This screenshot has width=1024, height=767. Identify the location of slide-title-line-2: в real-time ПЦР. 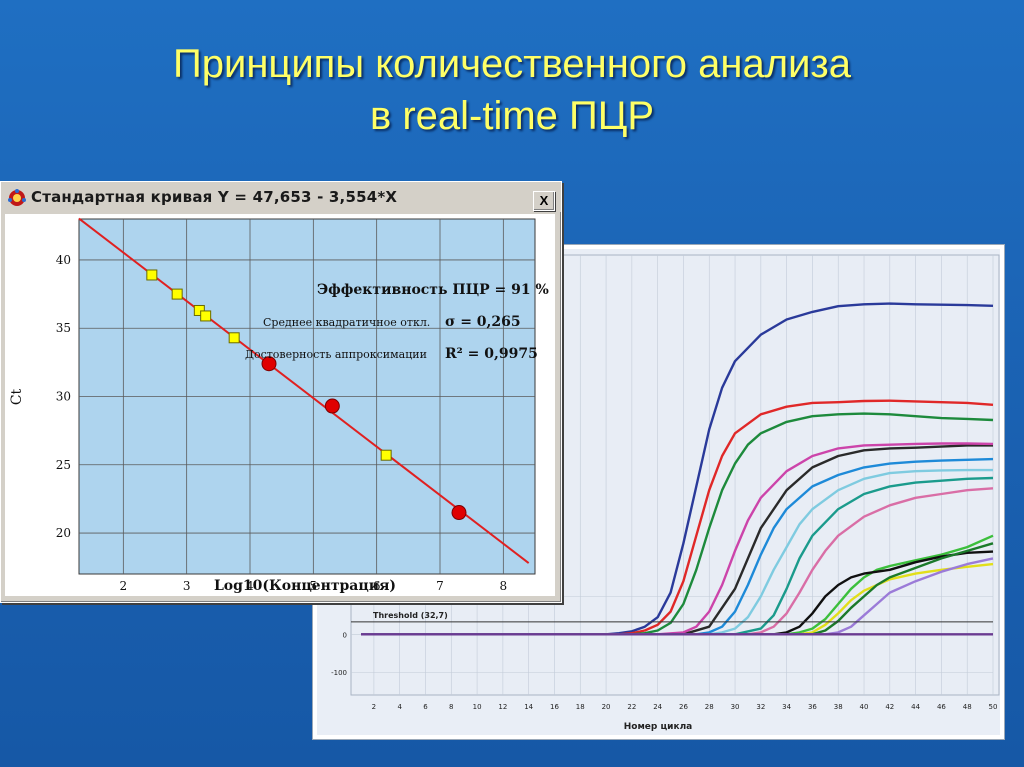
(512, 116).